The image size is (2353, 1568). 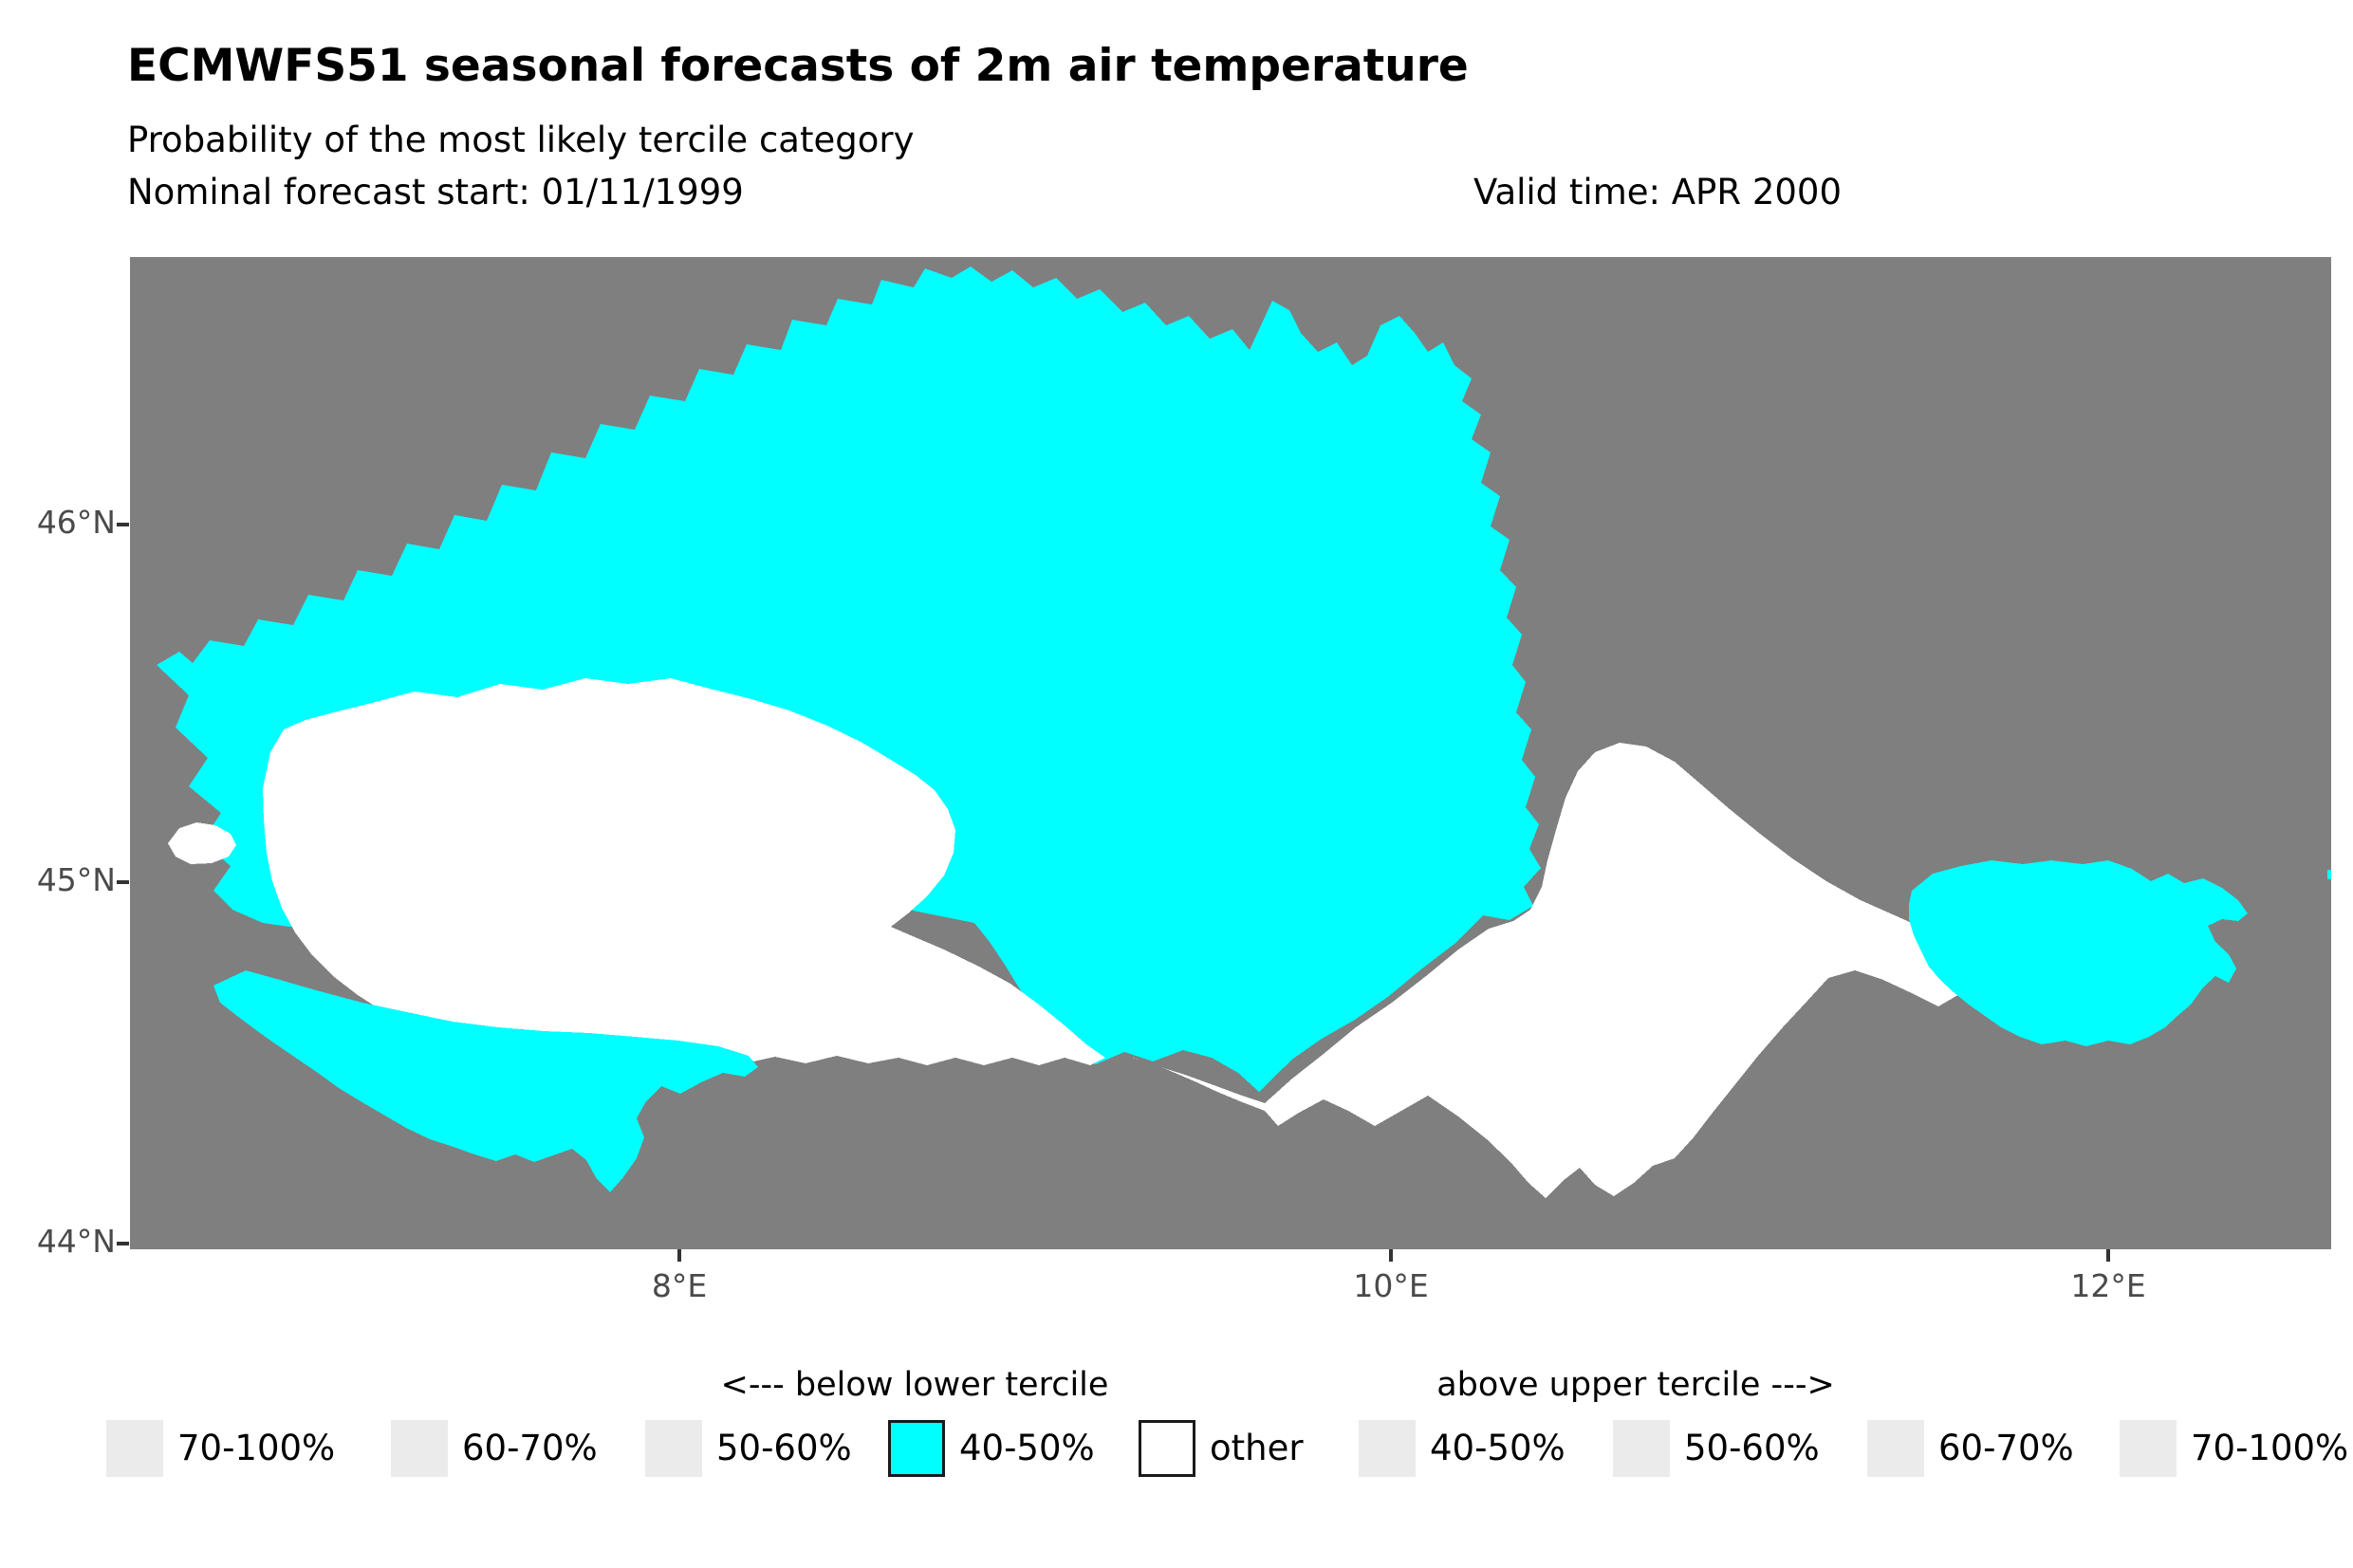 I want to click on legend-header-above: above upper tercile --->, so click(x=1635, y=1385).